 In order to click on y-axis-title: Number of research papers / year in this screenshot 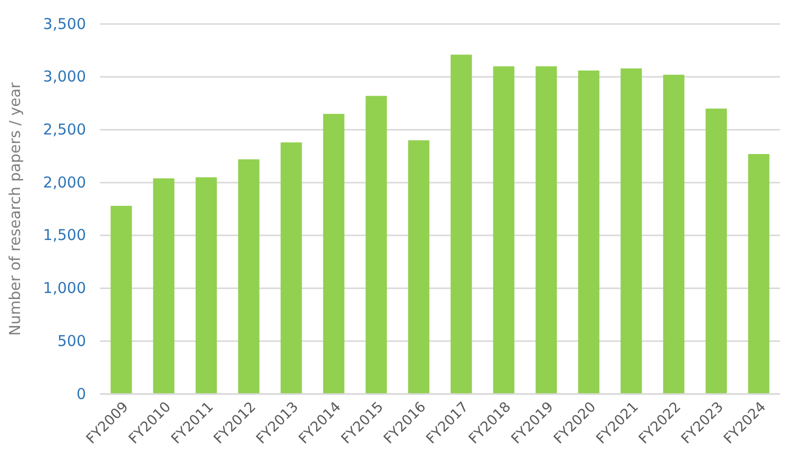, I will do `click(15, 208)`.